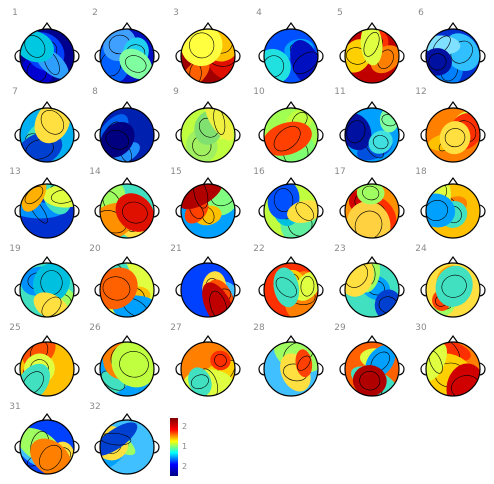 The image size is (494, 484). What do you see at coordinates (340, 13) in the screenshot?
I see `map-label-5: 5` at bounding box center [340, 13].